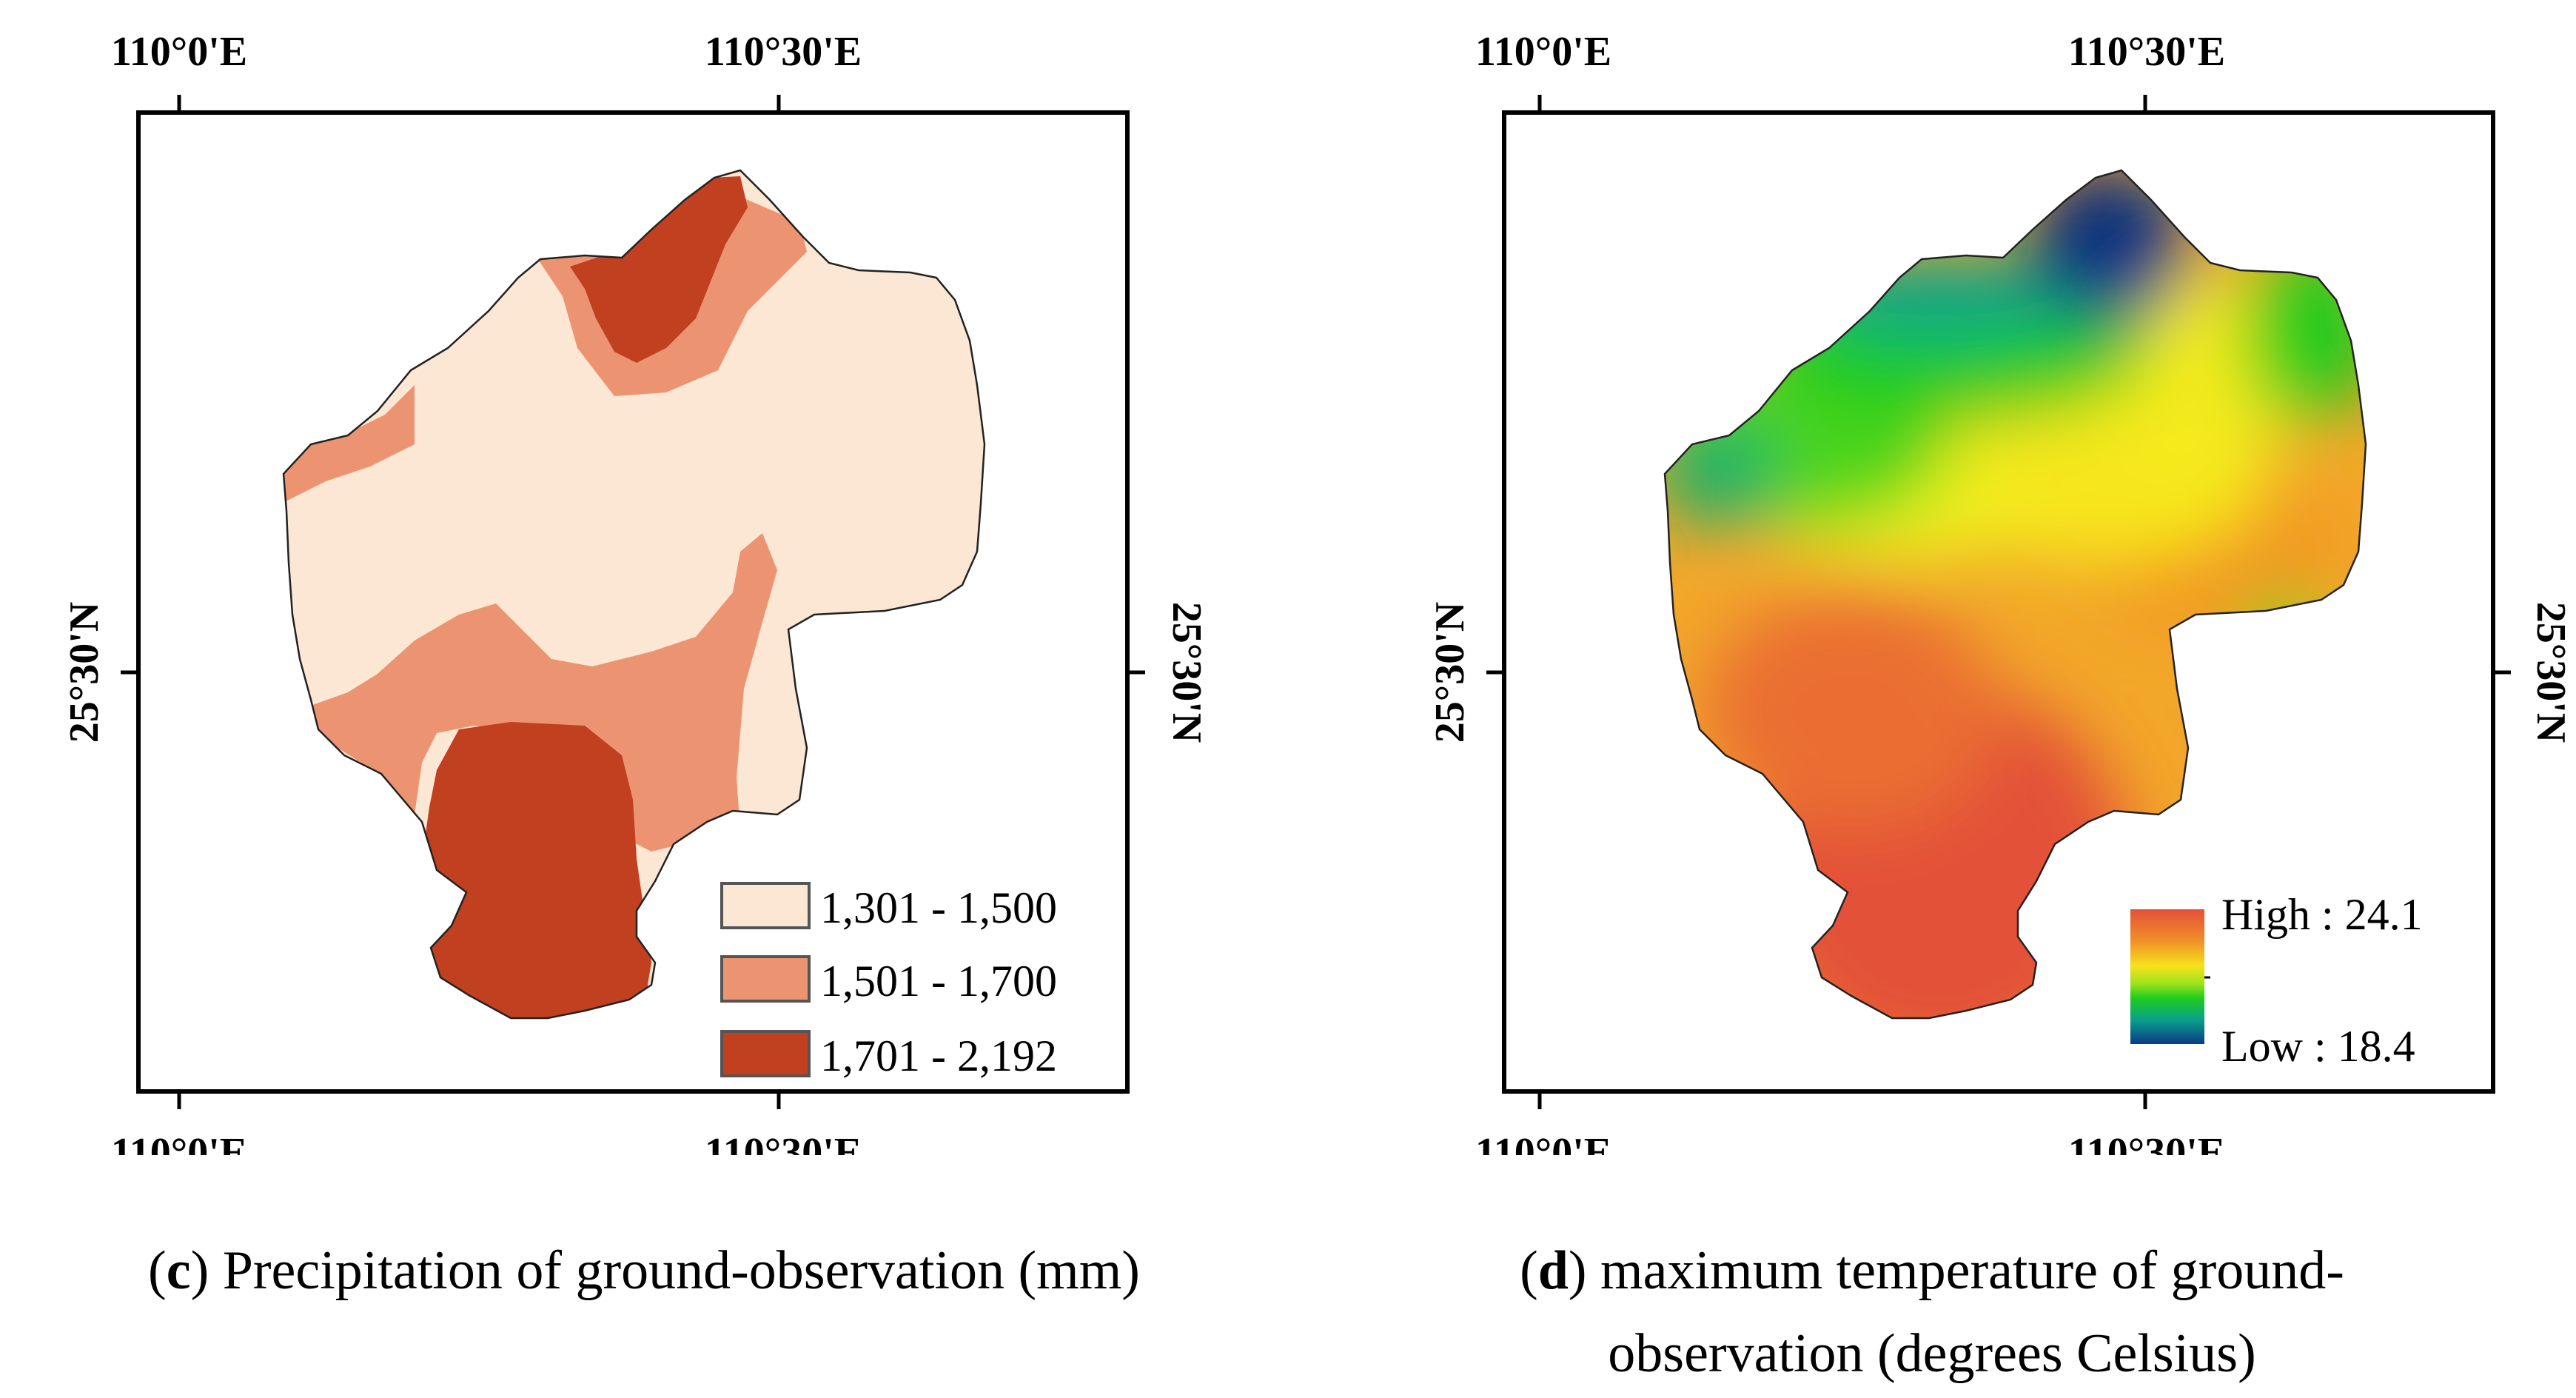 This screenshot has width=2576, height=1398. Describe the element at coordinates (2318, 1046) in the screenshot. I see `legend-low-label: Low : 18.4` at that location.